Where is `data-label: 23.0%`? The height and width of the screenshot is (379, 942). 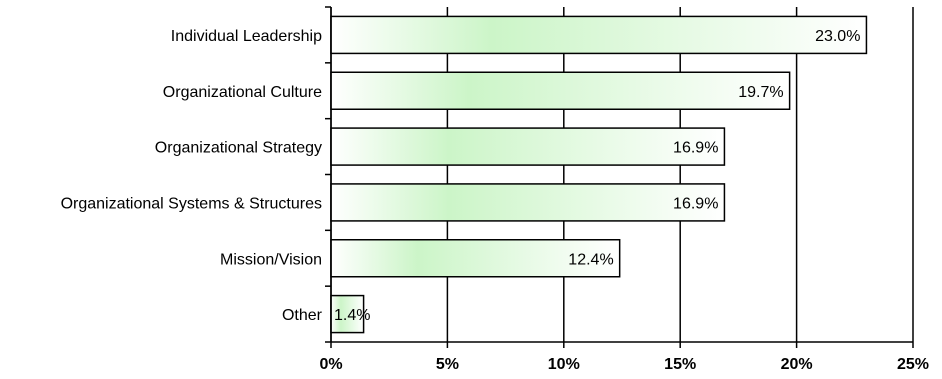
data-label: 23.0% is located at coordinates (837, 36).